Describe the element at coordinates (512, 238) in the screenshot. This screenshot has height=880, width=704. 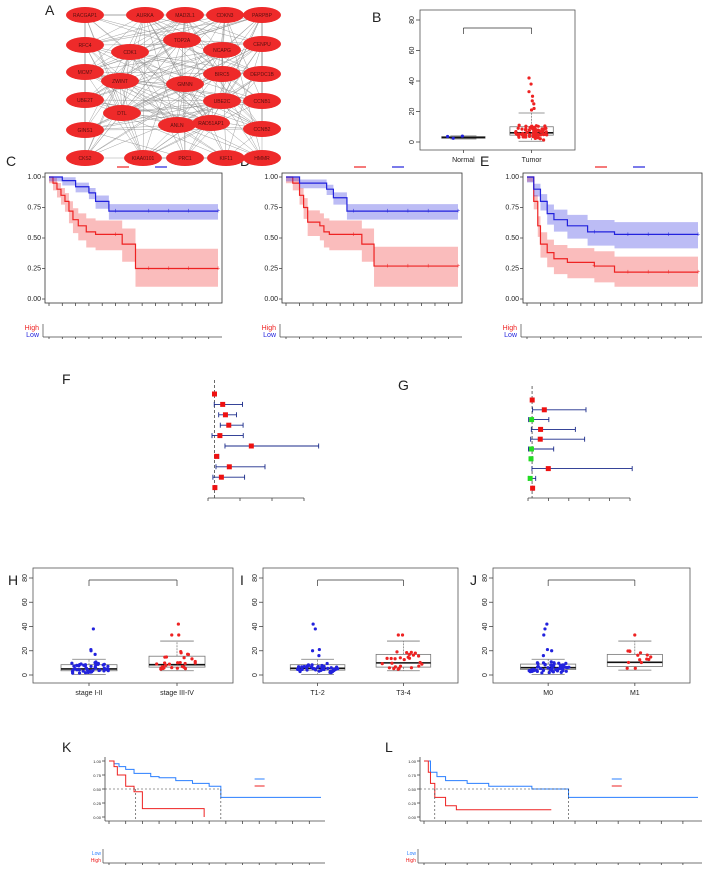
I see `y-tick-label: 0.50` at that location.